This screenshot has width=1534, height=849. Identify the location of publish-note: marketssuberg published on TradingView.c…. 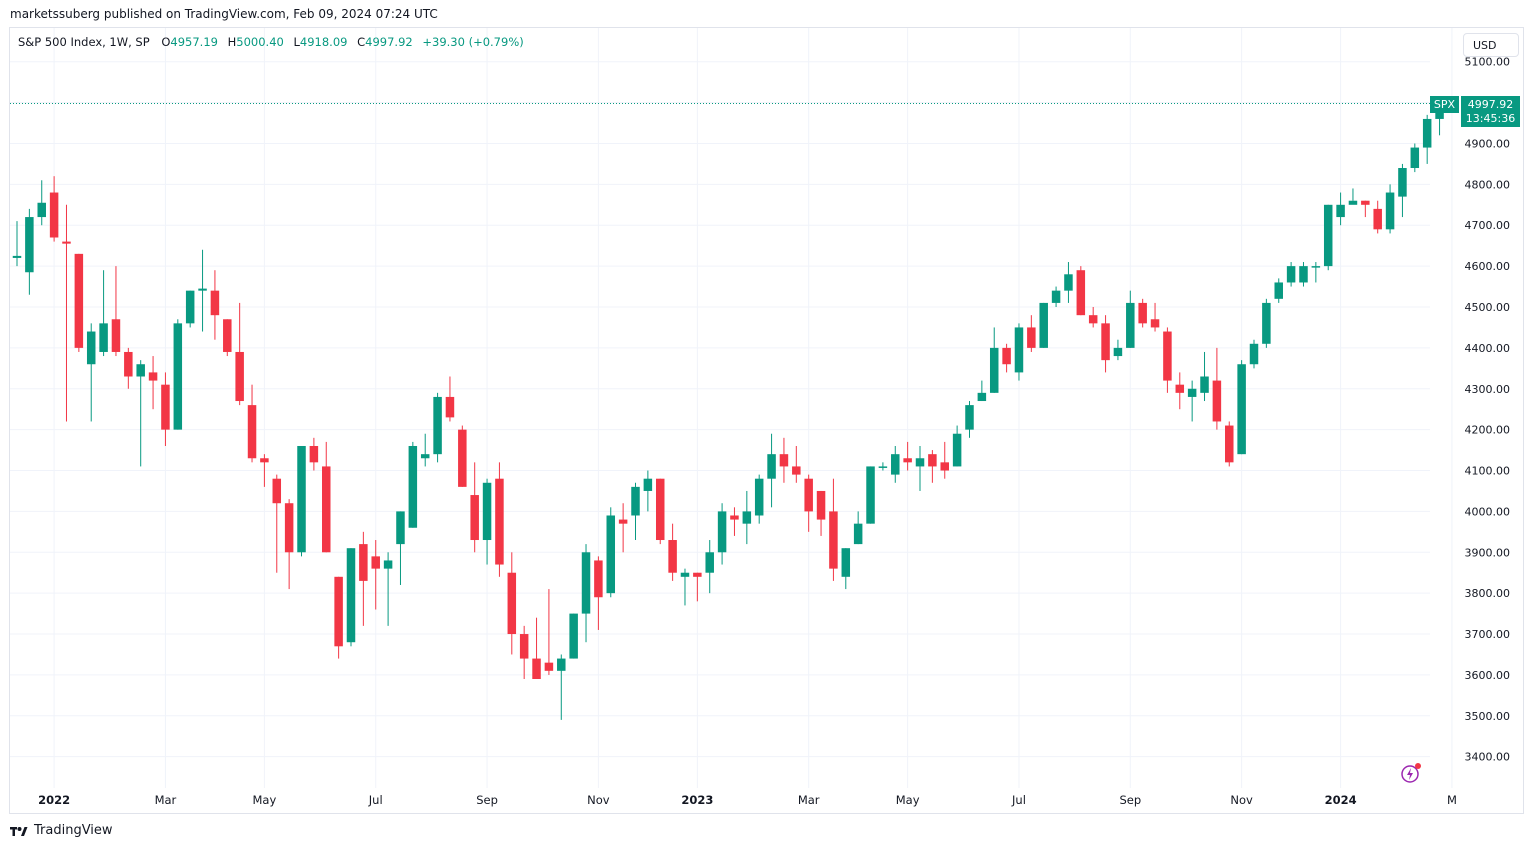
(224, 14).